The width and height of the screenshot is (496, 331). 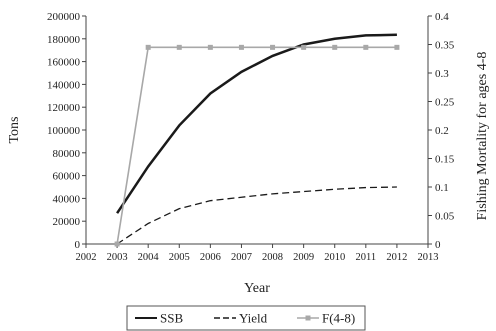 What do you see at coordinates (64, 63) in the screenshot?
I see `left-y-tick-label: 160000` at bounding box center [64, 63].